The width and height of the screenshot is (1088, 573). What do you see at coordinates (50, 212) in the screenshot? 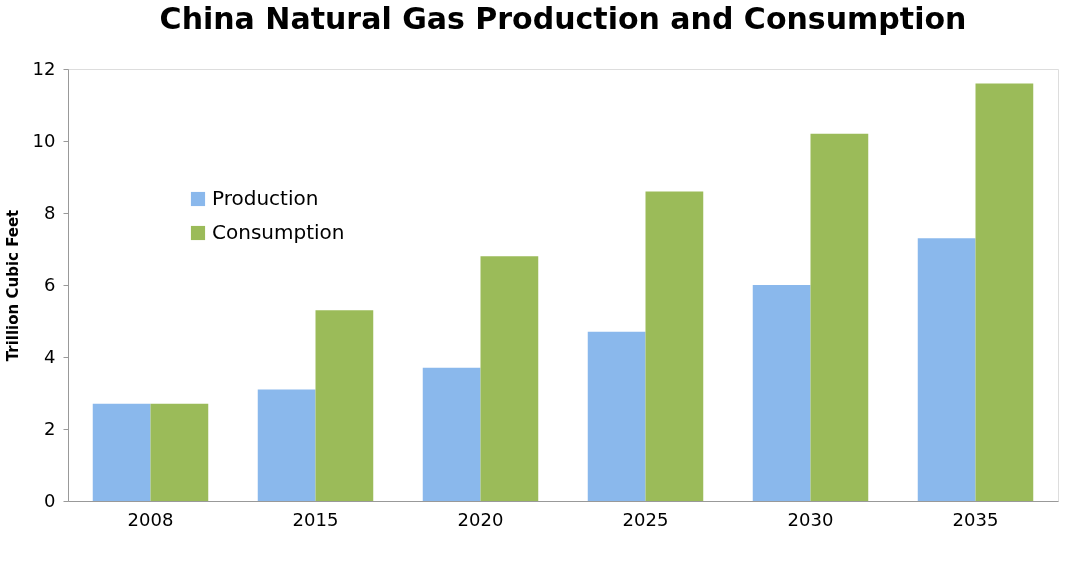
I see `y-tick-label: 8` at bounding box center [50, 212].